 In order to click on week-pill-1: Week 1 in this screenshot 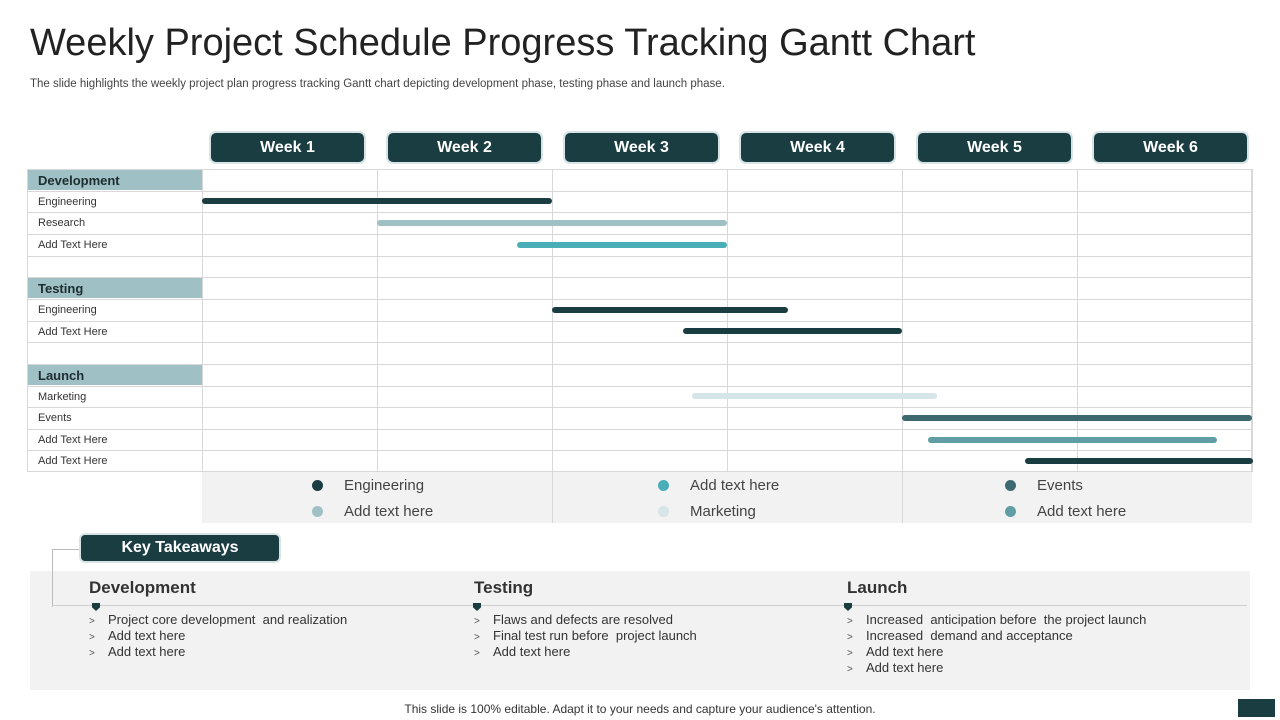, I will do `click(287, 147)`.